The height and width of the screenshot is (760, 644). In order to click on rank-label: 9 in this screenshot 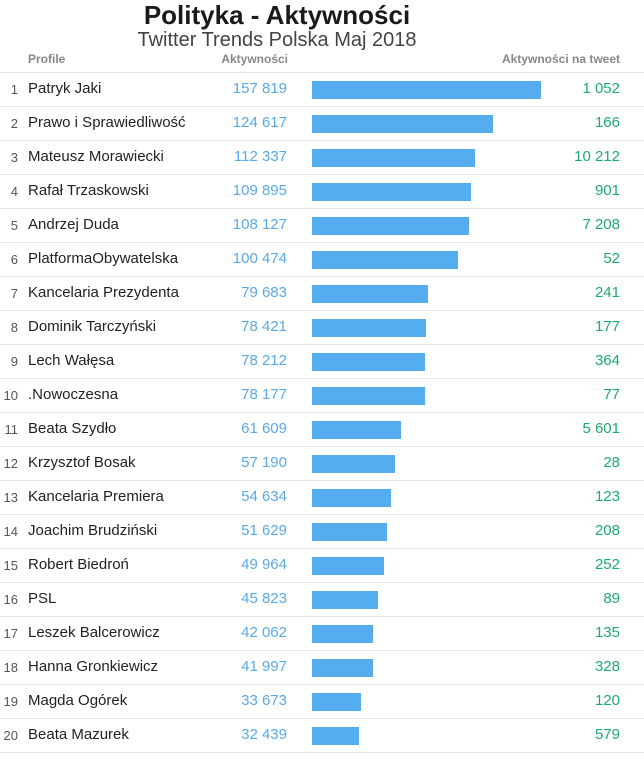, I will do `click(14, 361)`.